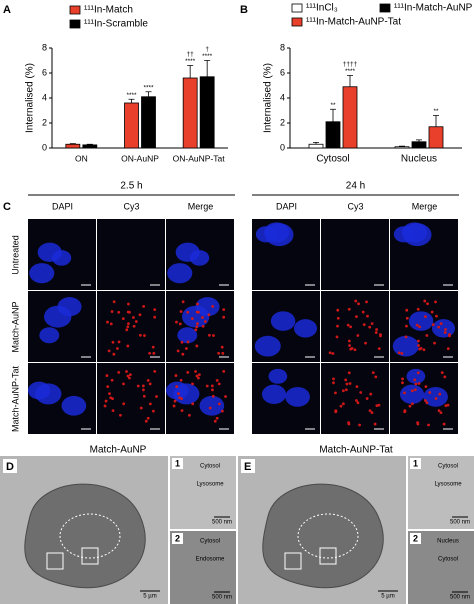 Image resolution: width=474 pixels, height=604 pixels. I want to click on panel-label: D, so click(10, 467).